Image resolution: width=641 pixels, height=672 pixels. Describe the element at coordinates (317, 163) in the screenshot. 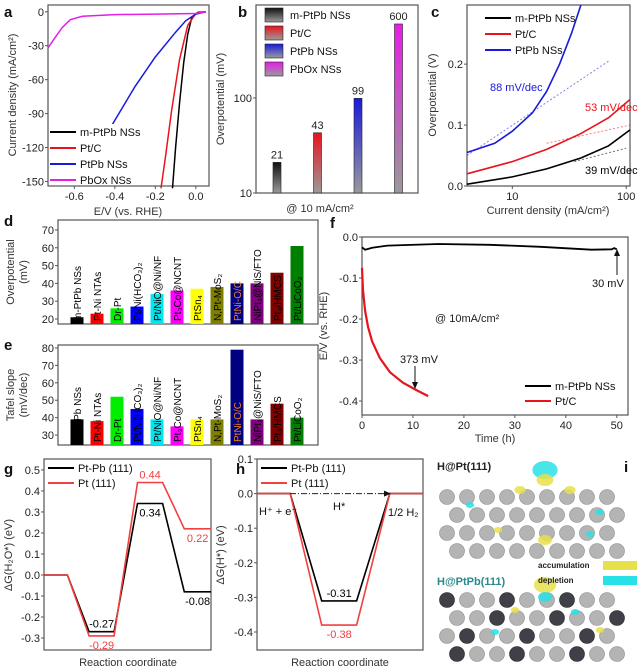

I see `bar-pt-c` at that location.